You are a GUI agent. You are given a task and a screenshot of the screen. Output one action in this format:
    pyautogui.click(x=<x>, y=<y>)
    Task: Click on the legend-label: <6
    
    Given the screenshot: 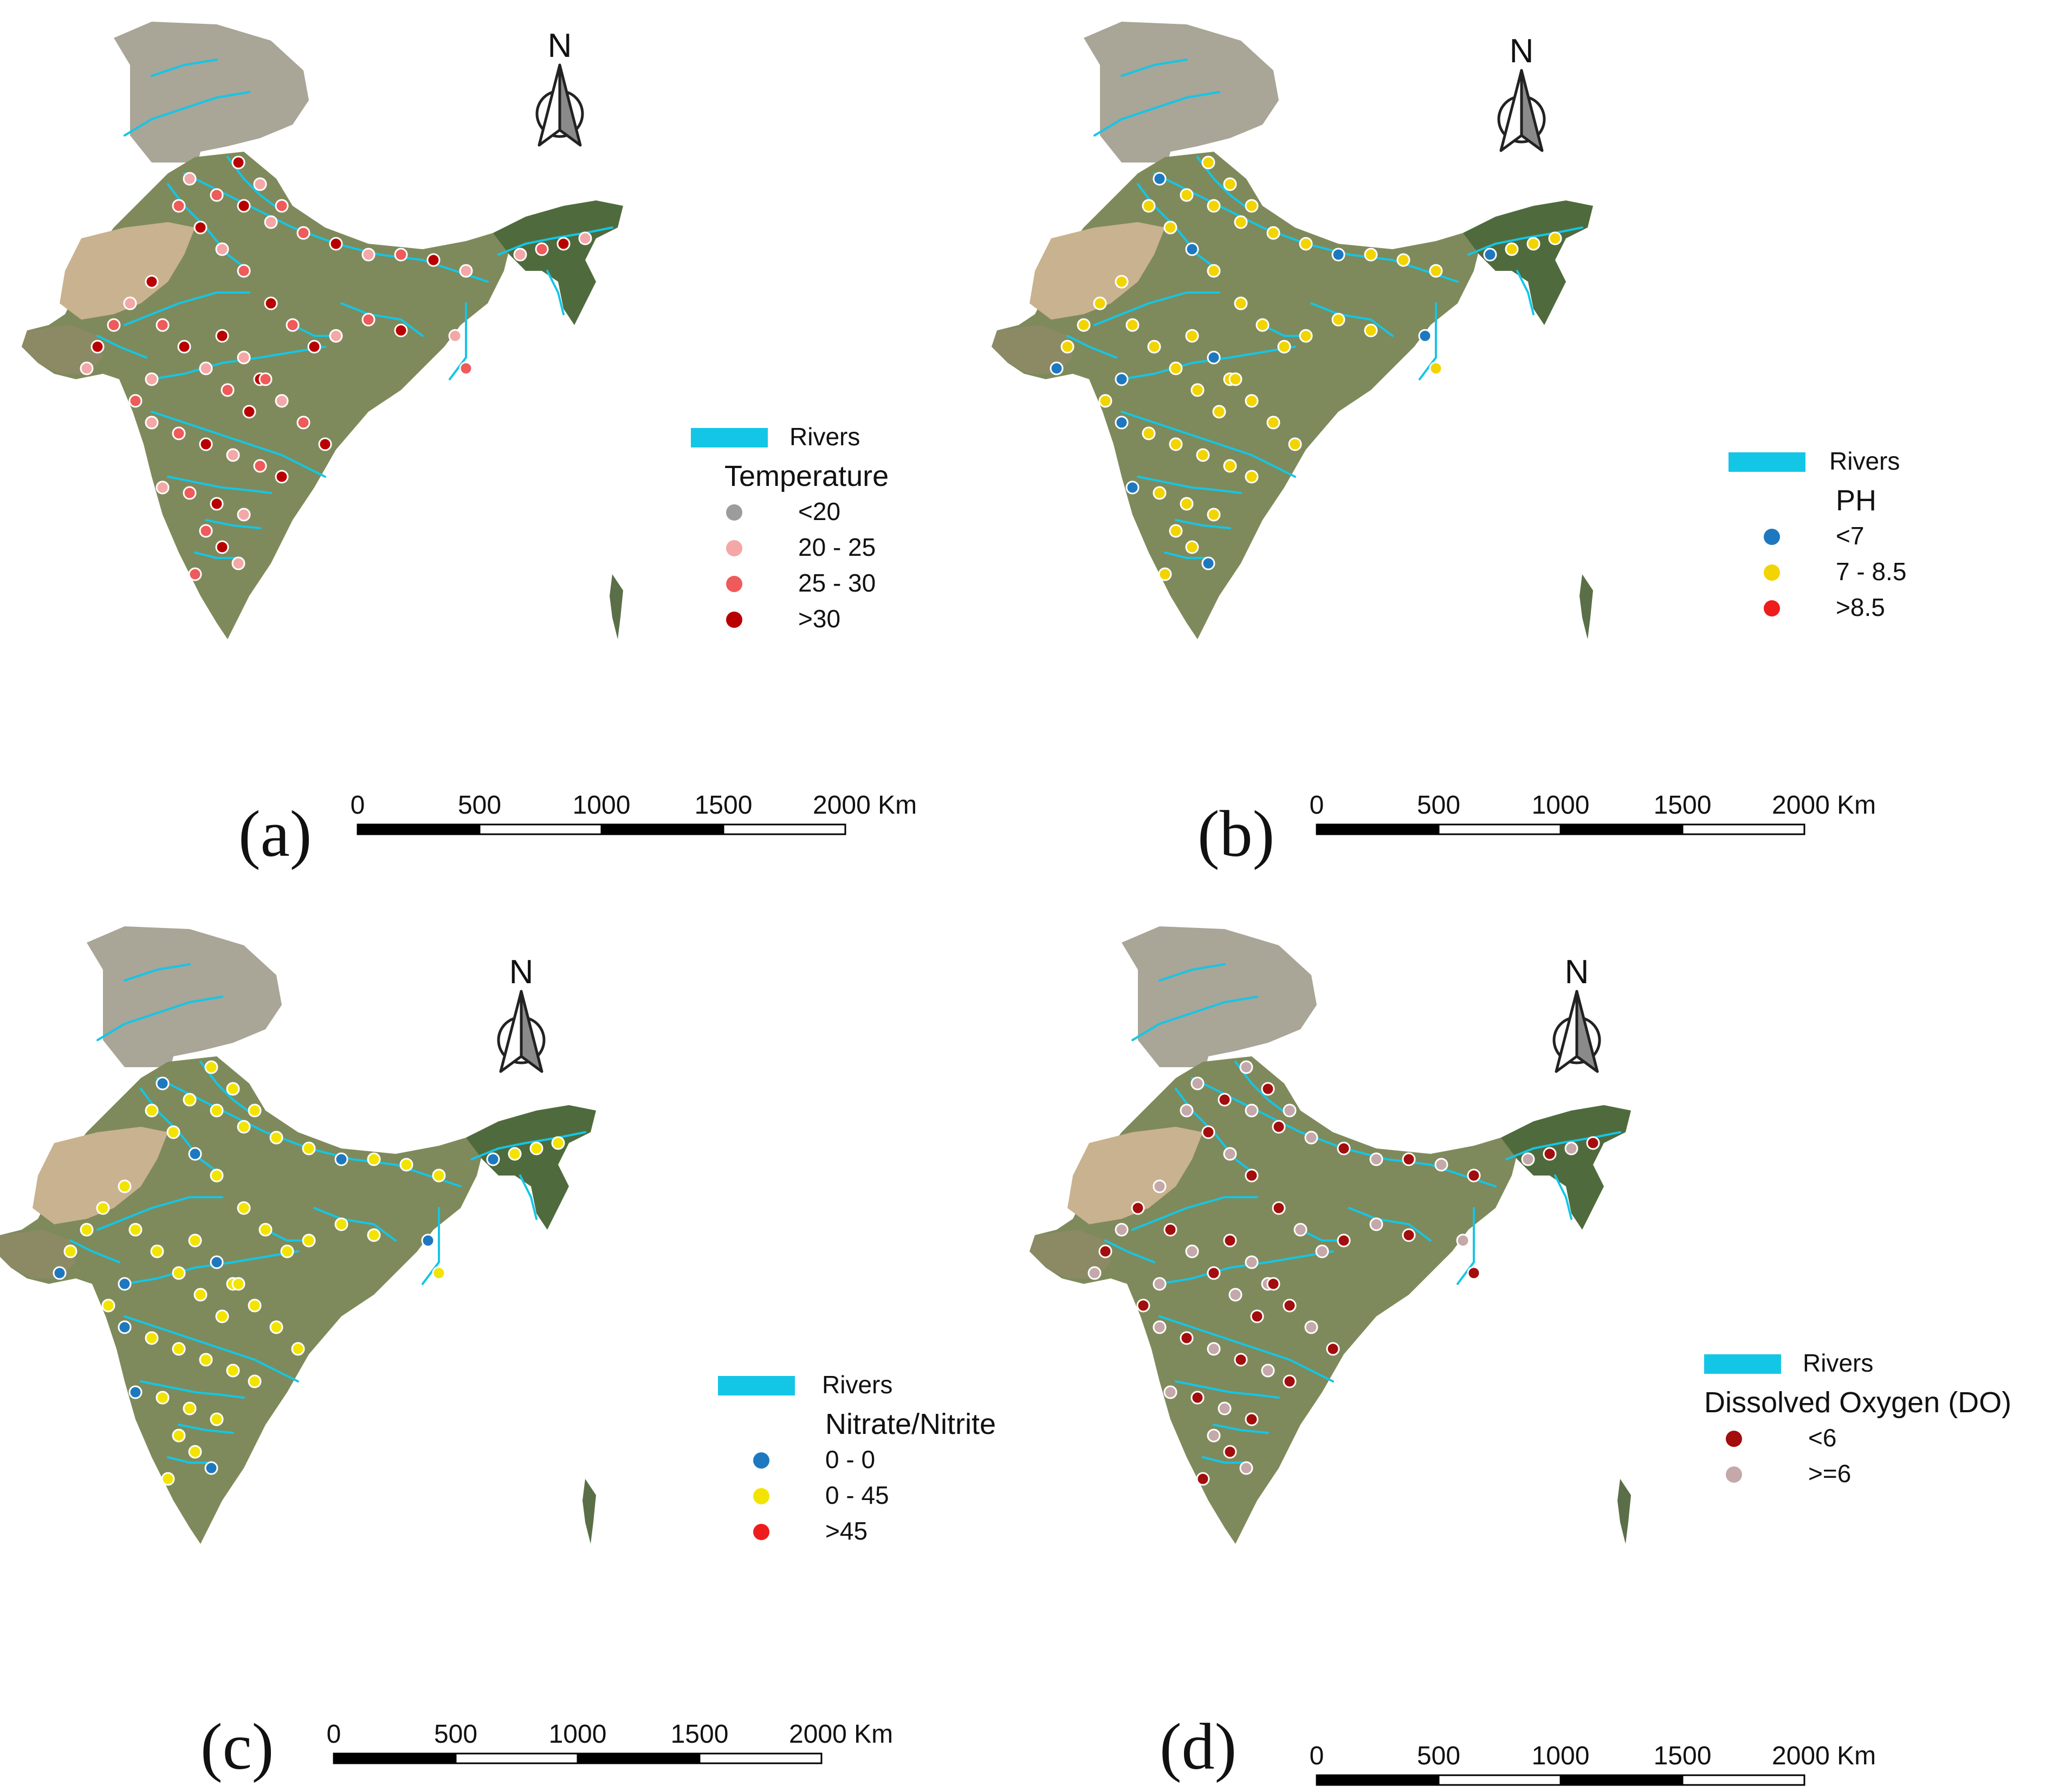 What is the action you would take?
    pyautogui.click(x=1822, y=1438)
    